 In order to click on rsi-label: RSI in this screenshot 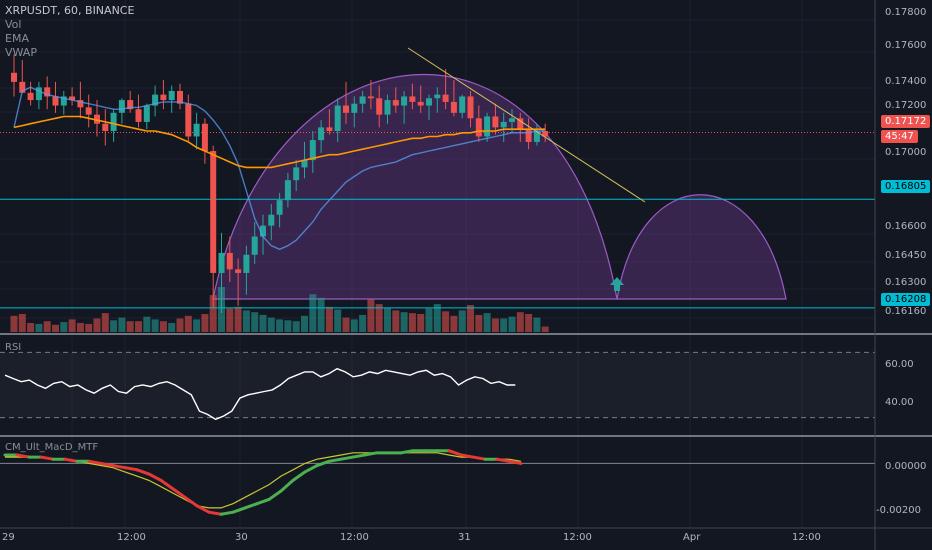, I will do `click(13, 347)`.